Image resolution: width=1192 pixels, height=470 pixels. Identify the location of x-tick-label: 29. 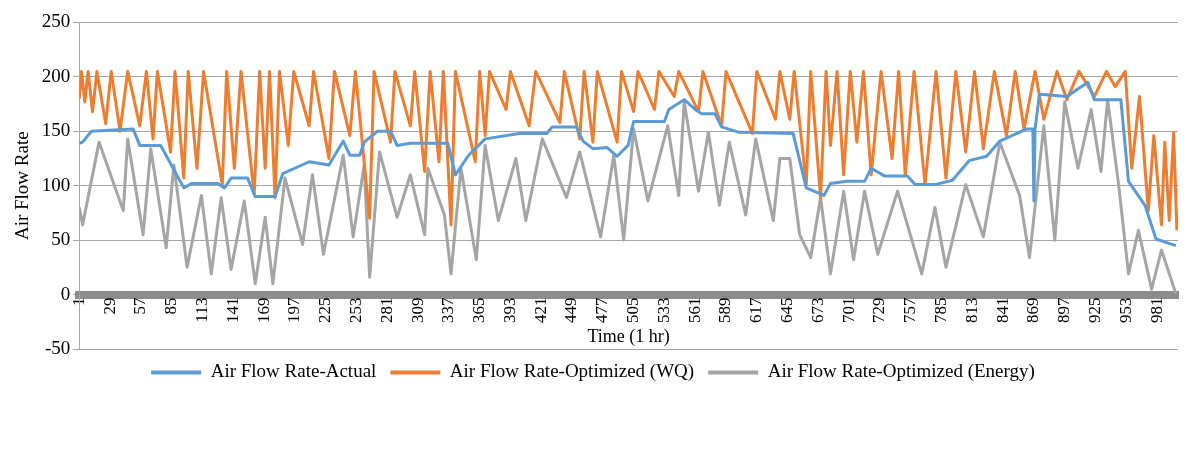
(109, 306).